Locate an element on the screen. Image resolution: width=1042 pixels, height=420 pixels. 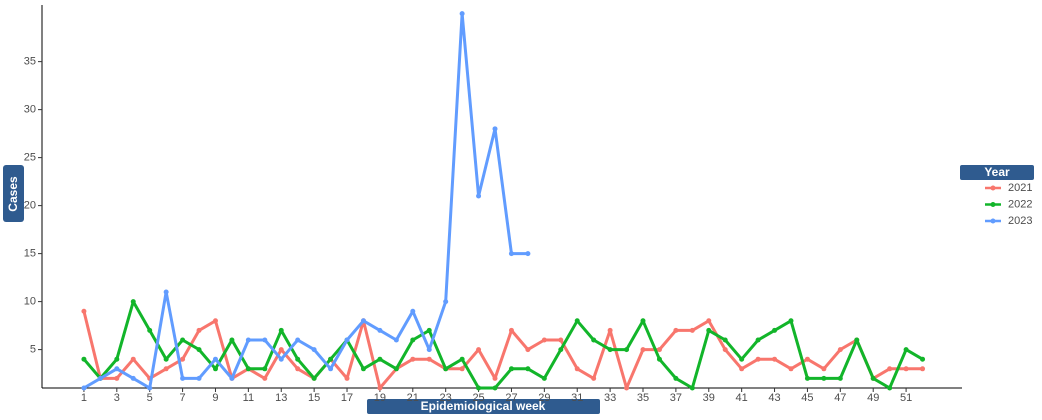
y-label-box is located at coordinates (13, 193).